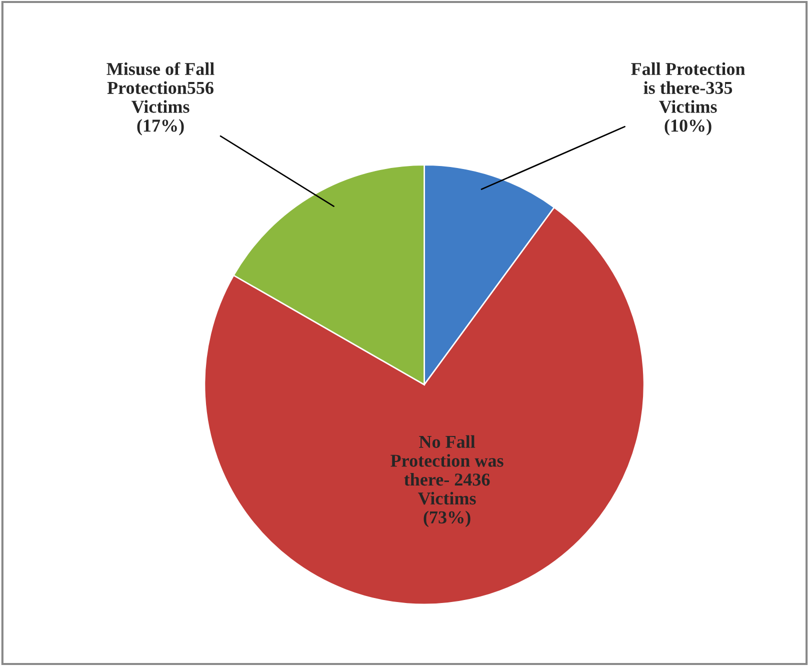 Image resolution: width=809 pixels, height=666 pixels. I want to click on slice-label: No Fall Protection was there- 2436 Victims (73%), so click(447, 481).